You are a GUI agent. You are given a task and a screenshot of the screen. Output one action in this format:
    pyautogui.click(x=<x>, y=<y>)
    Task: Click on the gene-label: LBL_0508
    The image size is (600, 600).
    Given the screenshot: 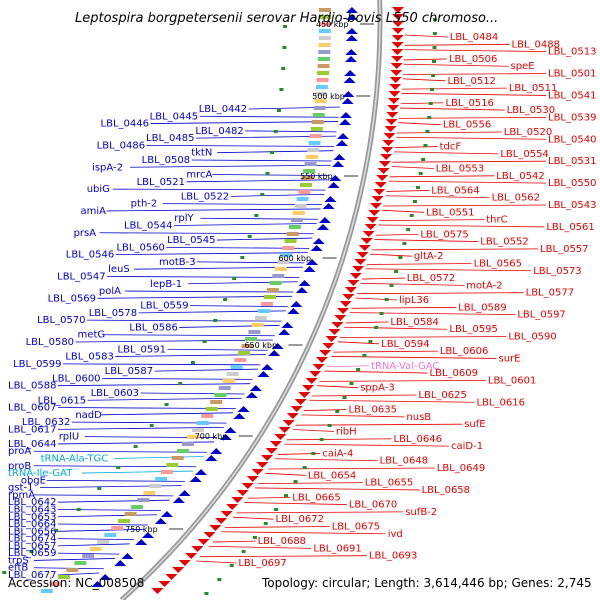 What is the action you would take?
    pyautogui.click(x=166, y=160)
    